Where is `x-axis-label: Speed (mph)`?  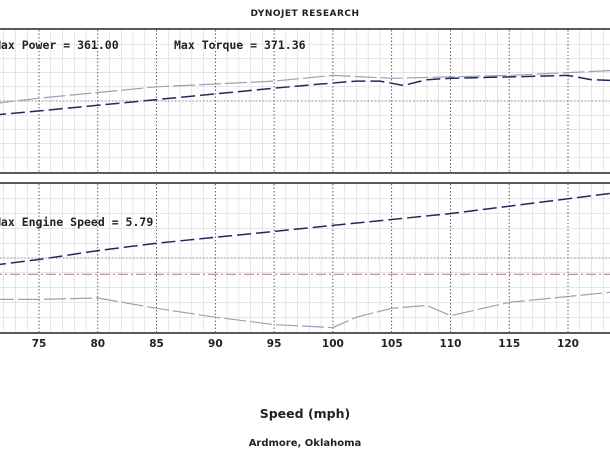 x-axis-label: Speed (mph) is located at coordinates (305, 413).